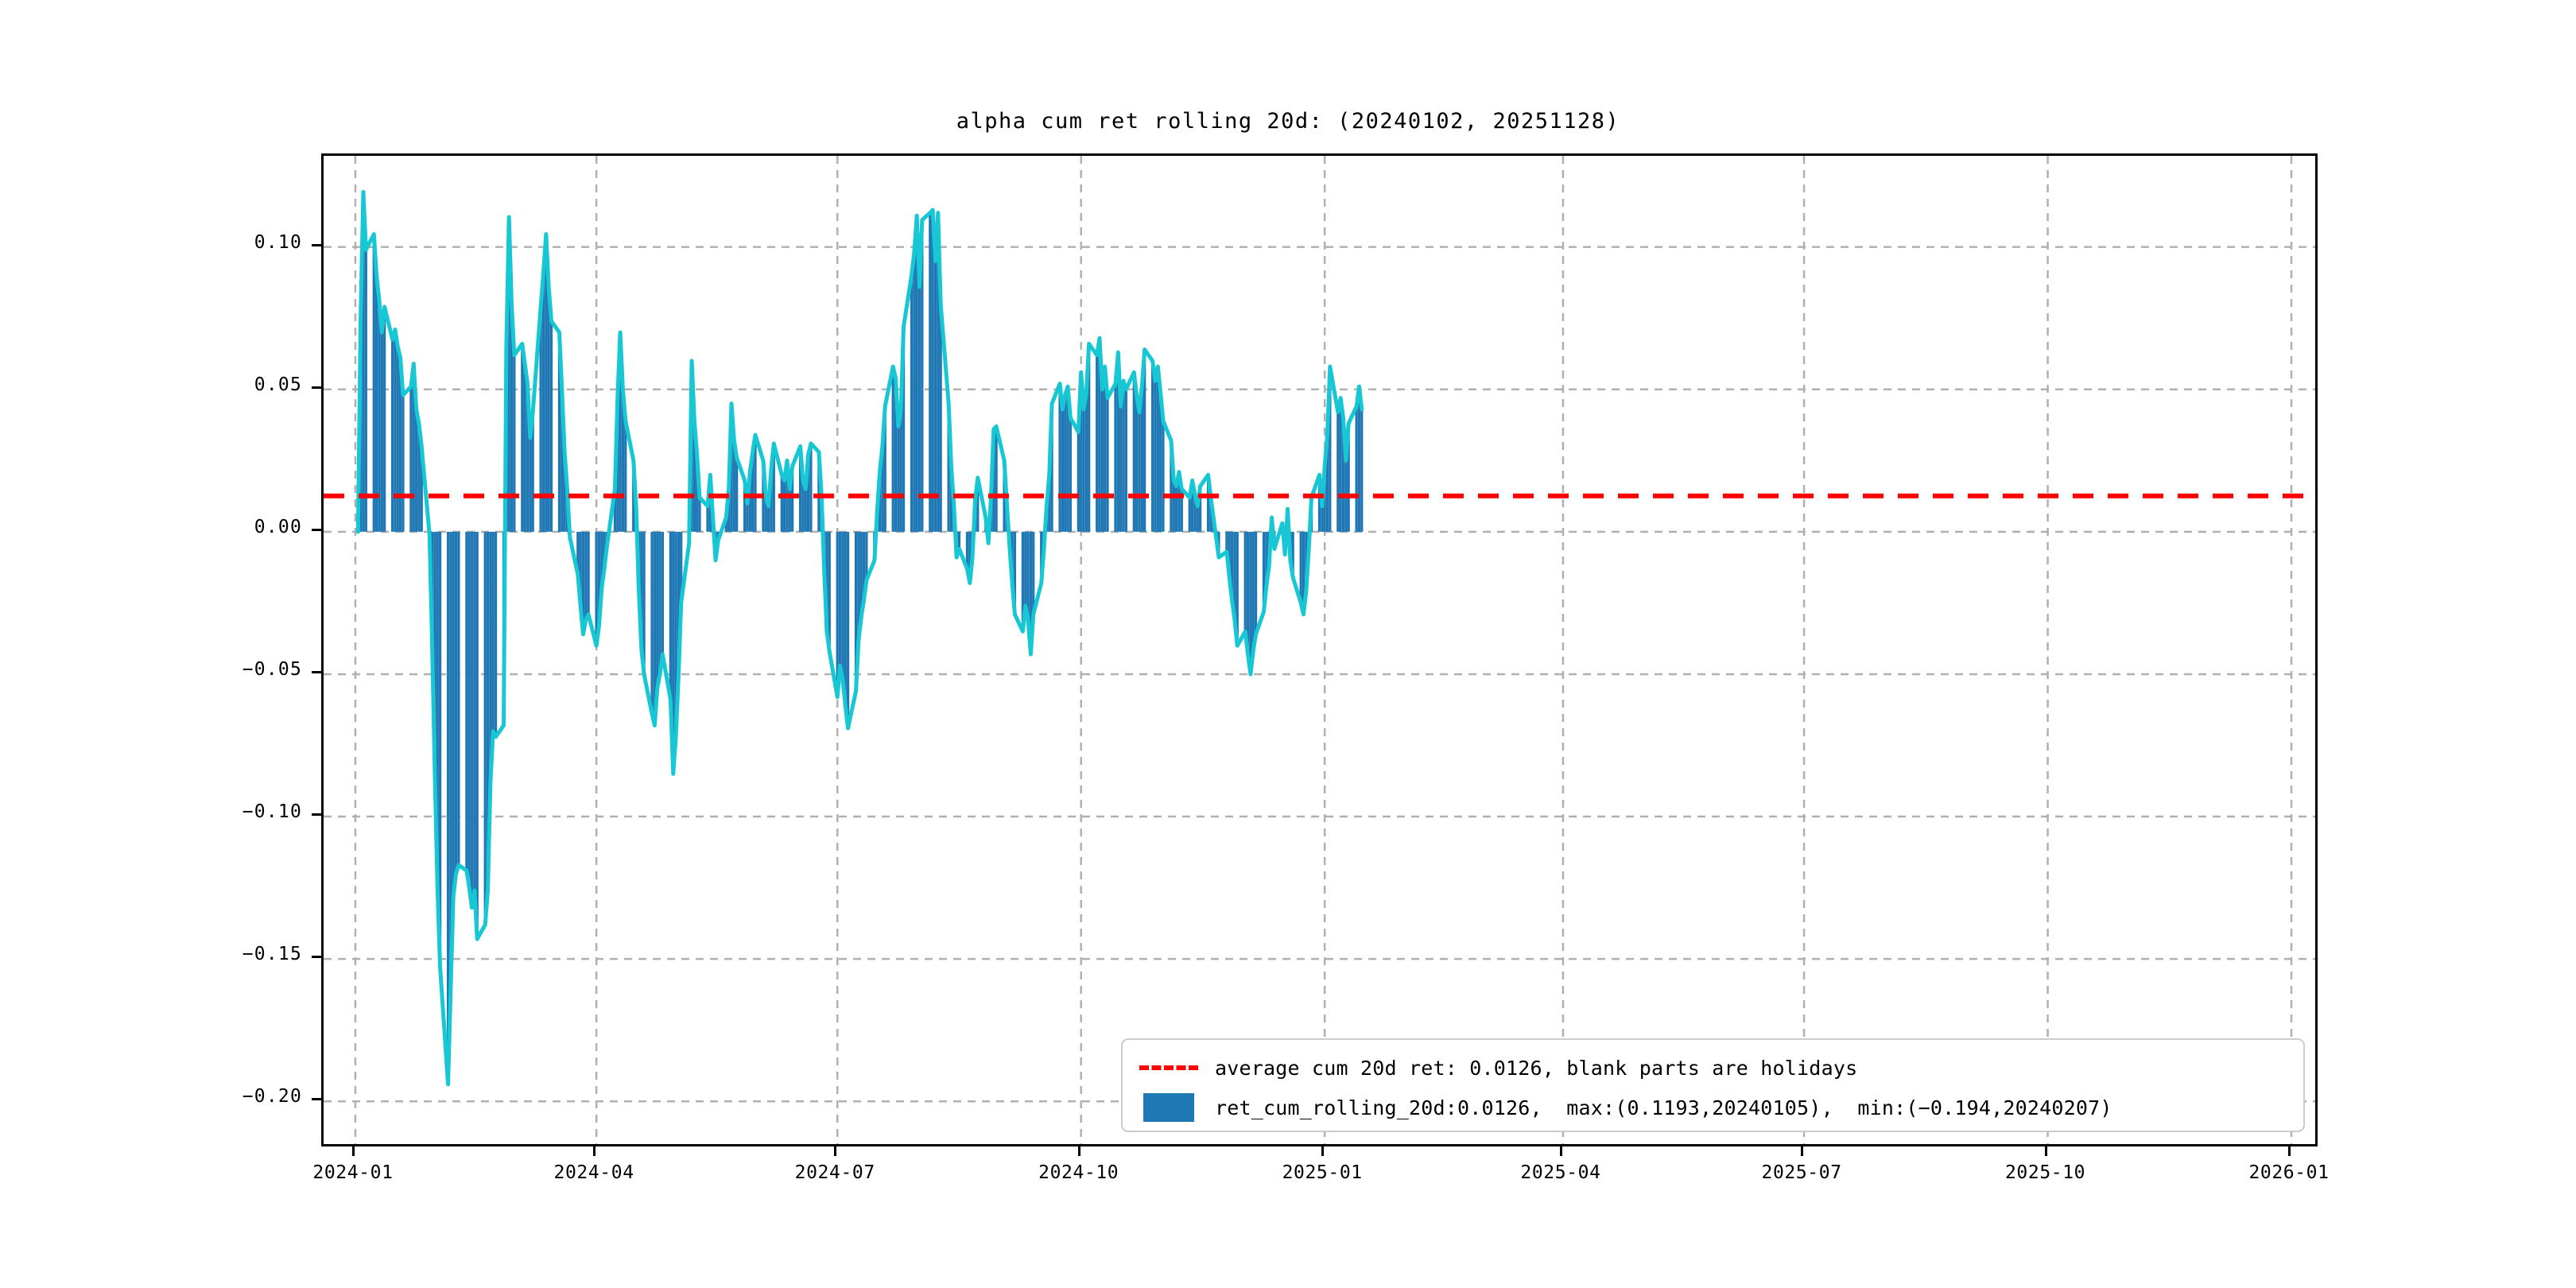  I want to click on x-tick-label: 2025-01, so click(1323, 1172).